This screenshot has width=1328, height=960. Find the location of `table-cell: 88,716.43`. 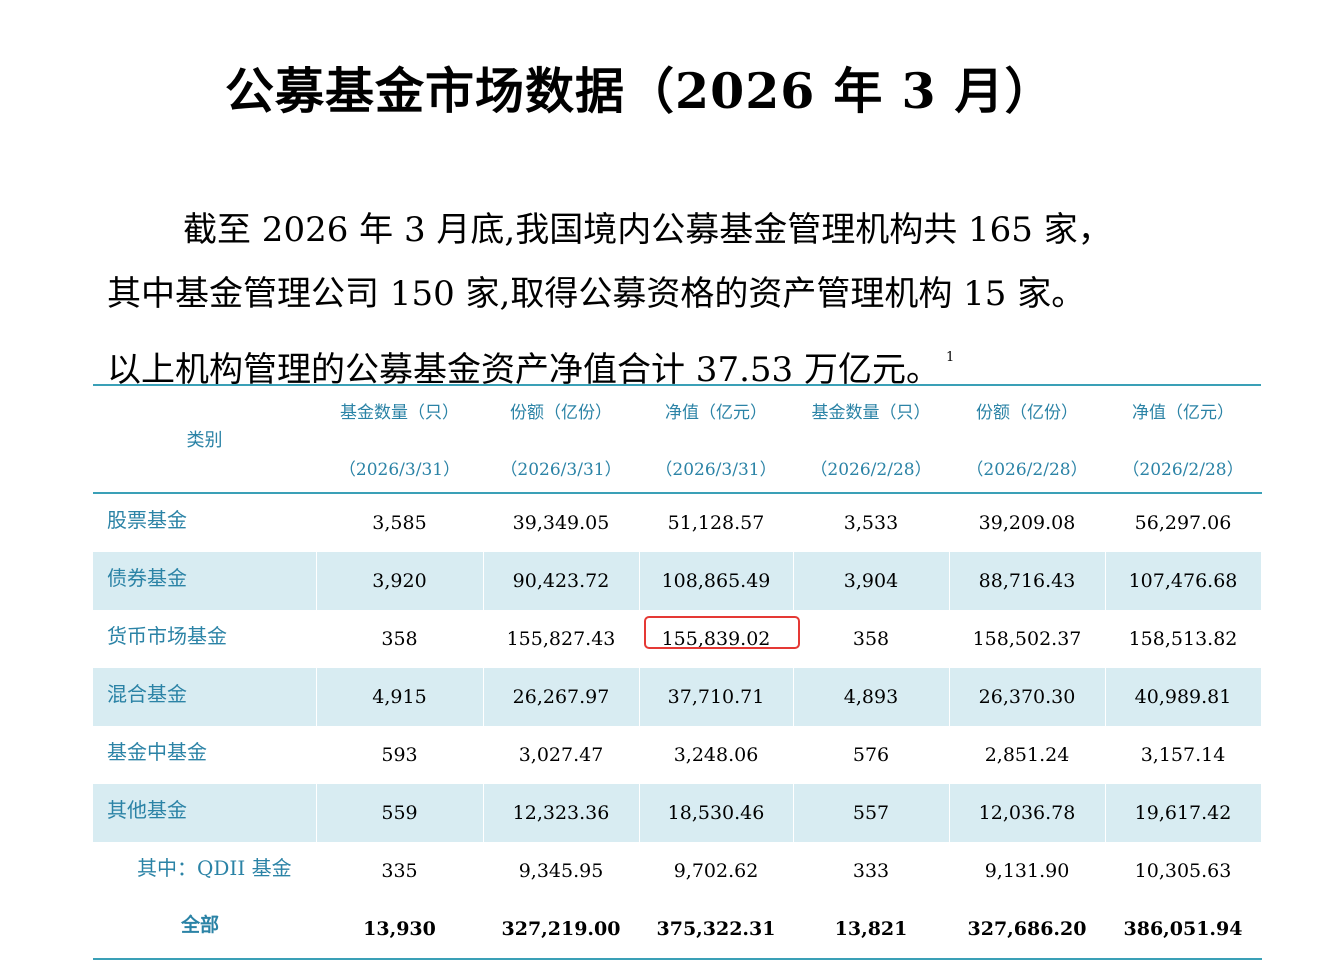

table-cell: 88,716.43 is located at coordinates (1027, 581).